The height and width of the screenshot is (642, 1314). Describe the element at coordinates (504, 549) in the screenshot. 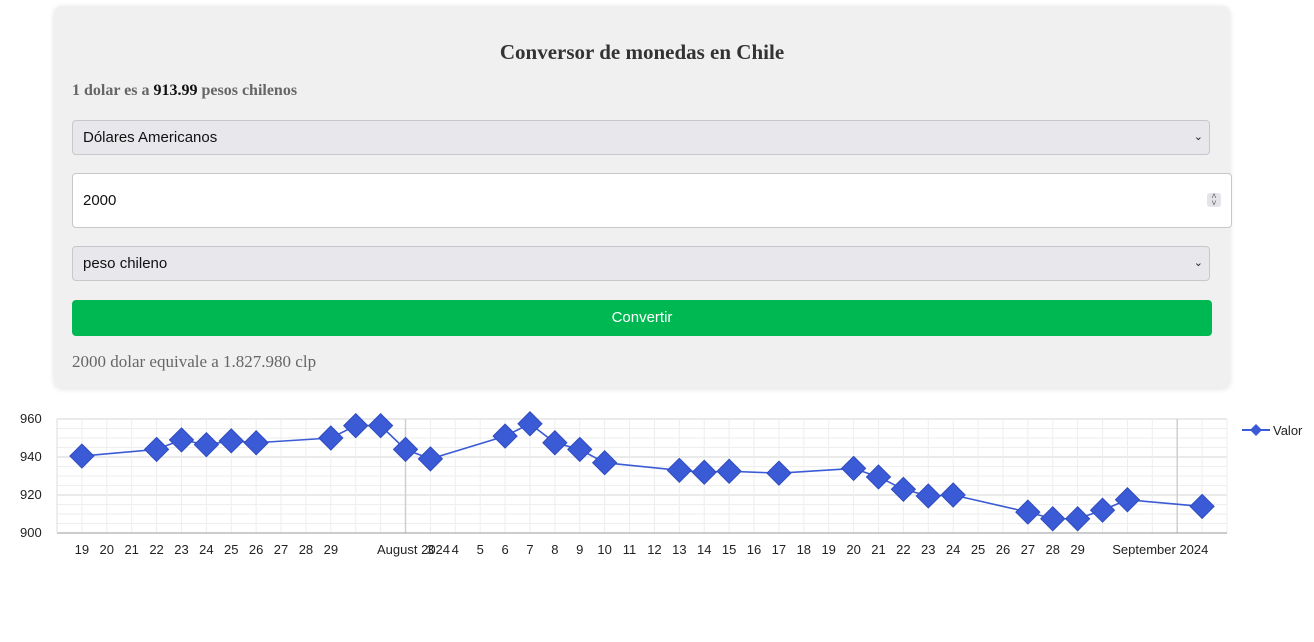

I see `x-tick-label: 6` at that location.